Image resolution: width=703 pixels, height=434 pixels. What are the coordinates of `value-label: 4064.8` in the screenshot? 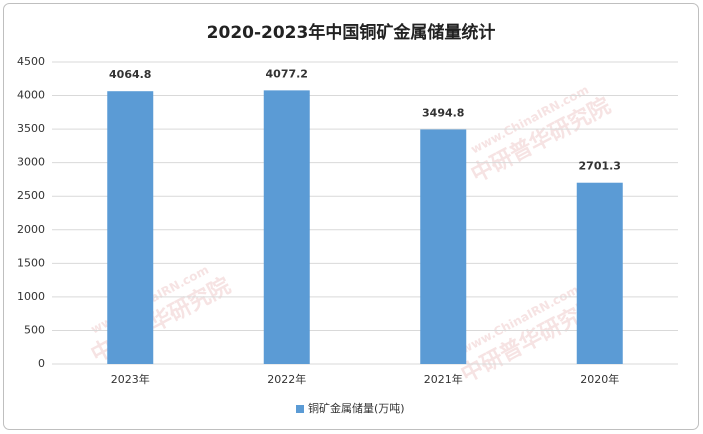 It's located at (130, 74).